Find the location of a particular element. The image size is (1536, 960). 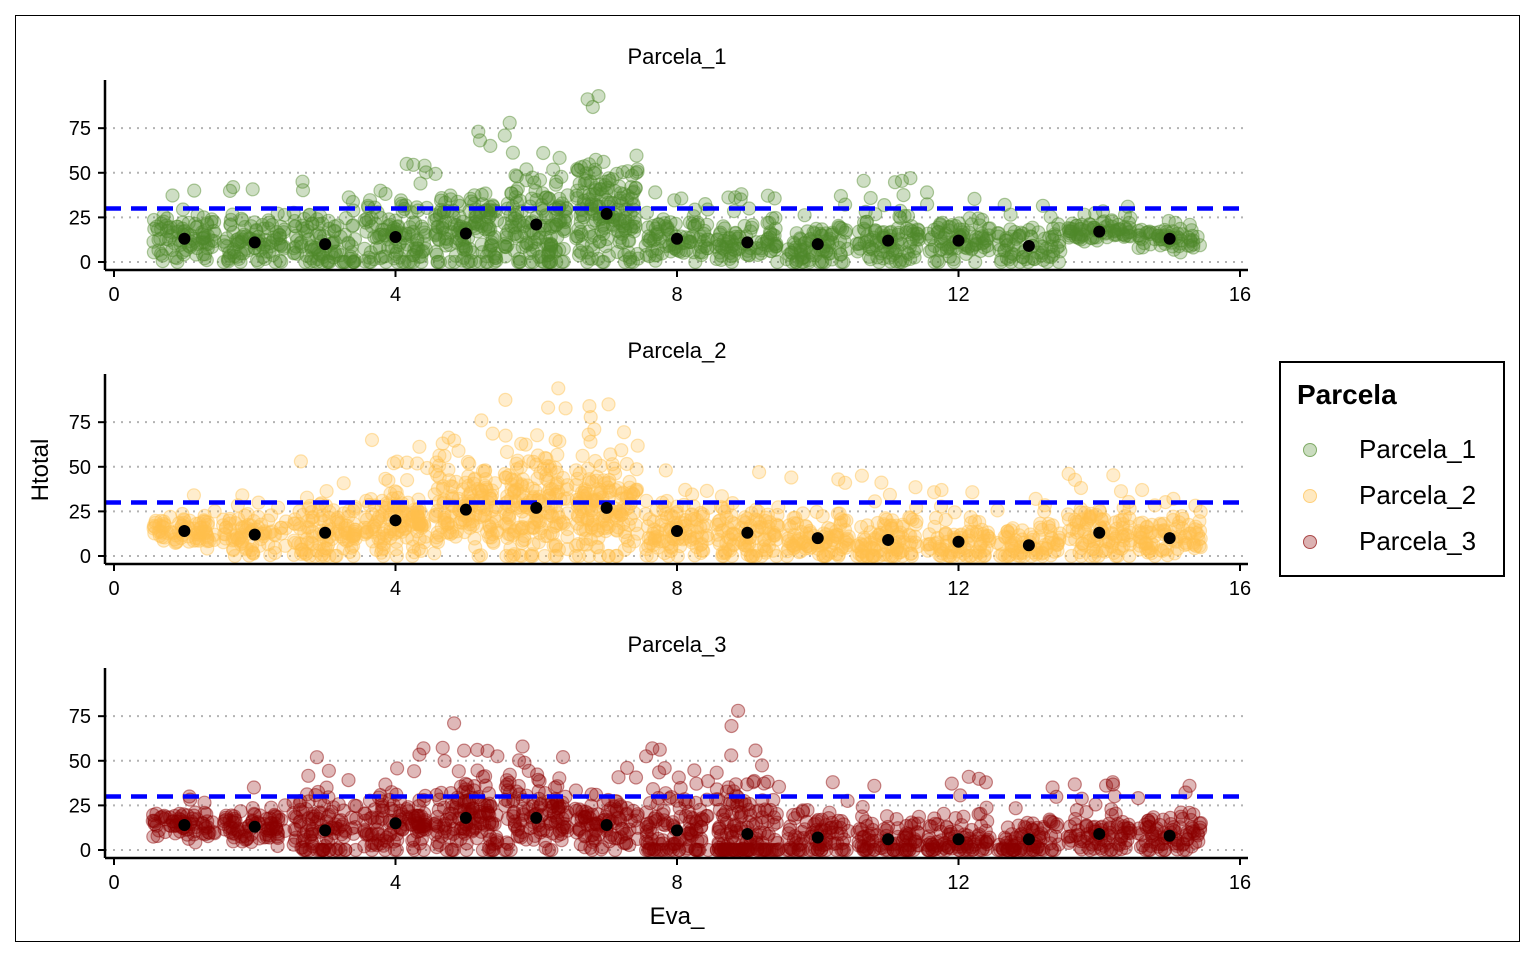

y-tick-label: 0 is located at coordinates (85, 263).